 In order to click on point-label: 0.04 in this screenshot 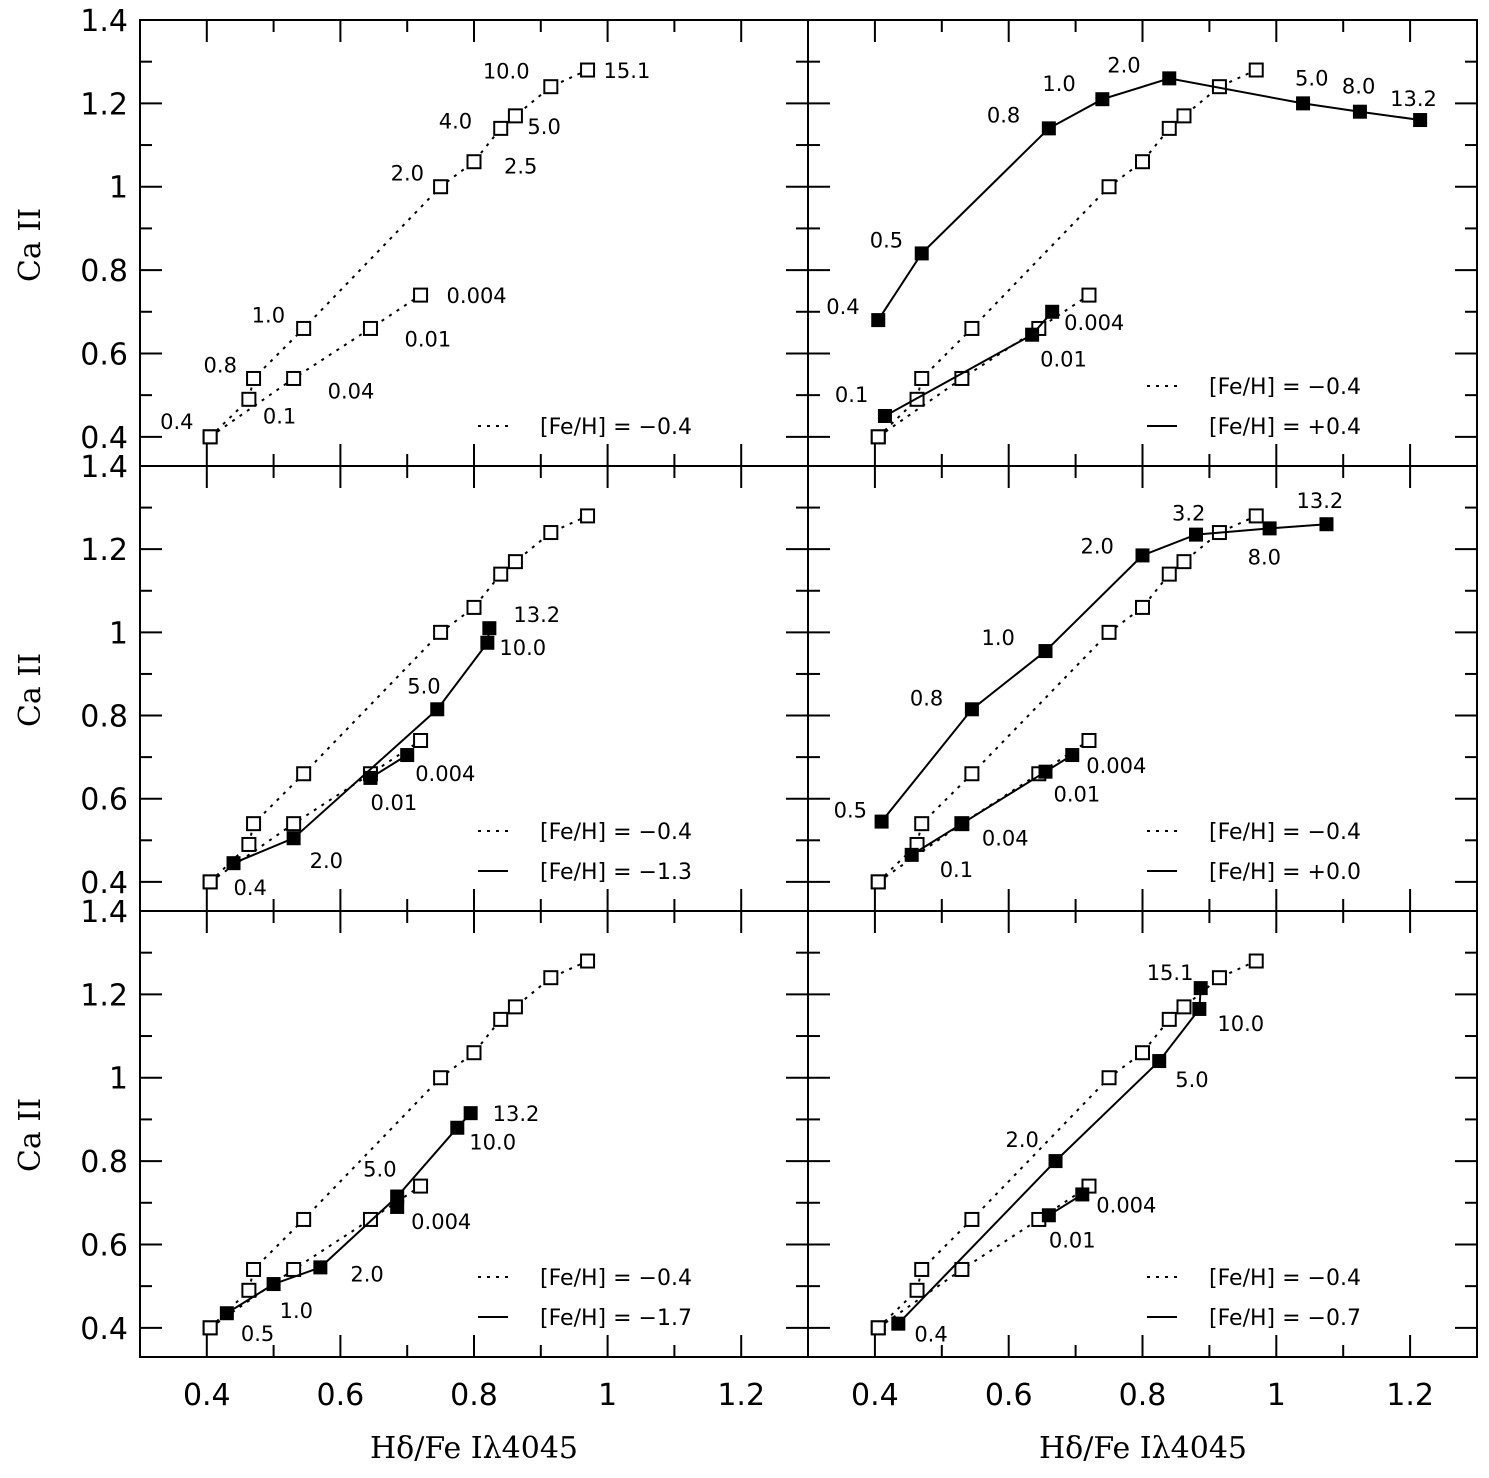, I will do `click(1005, 839)`.